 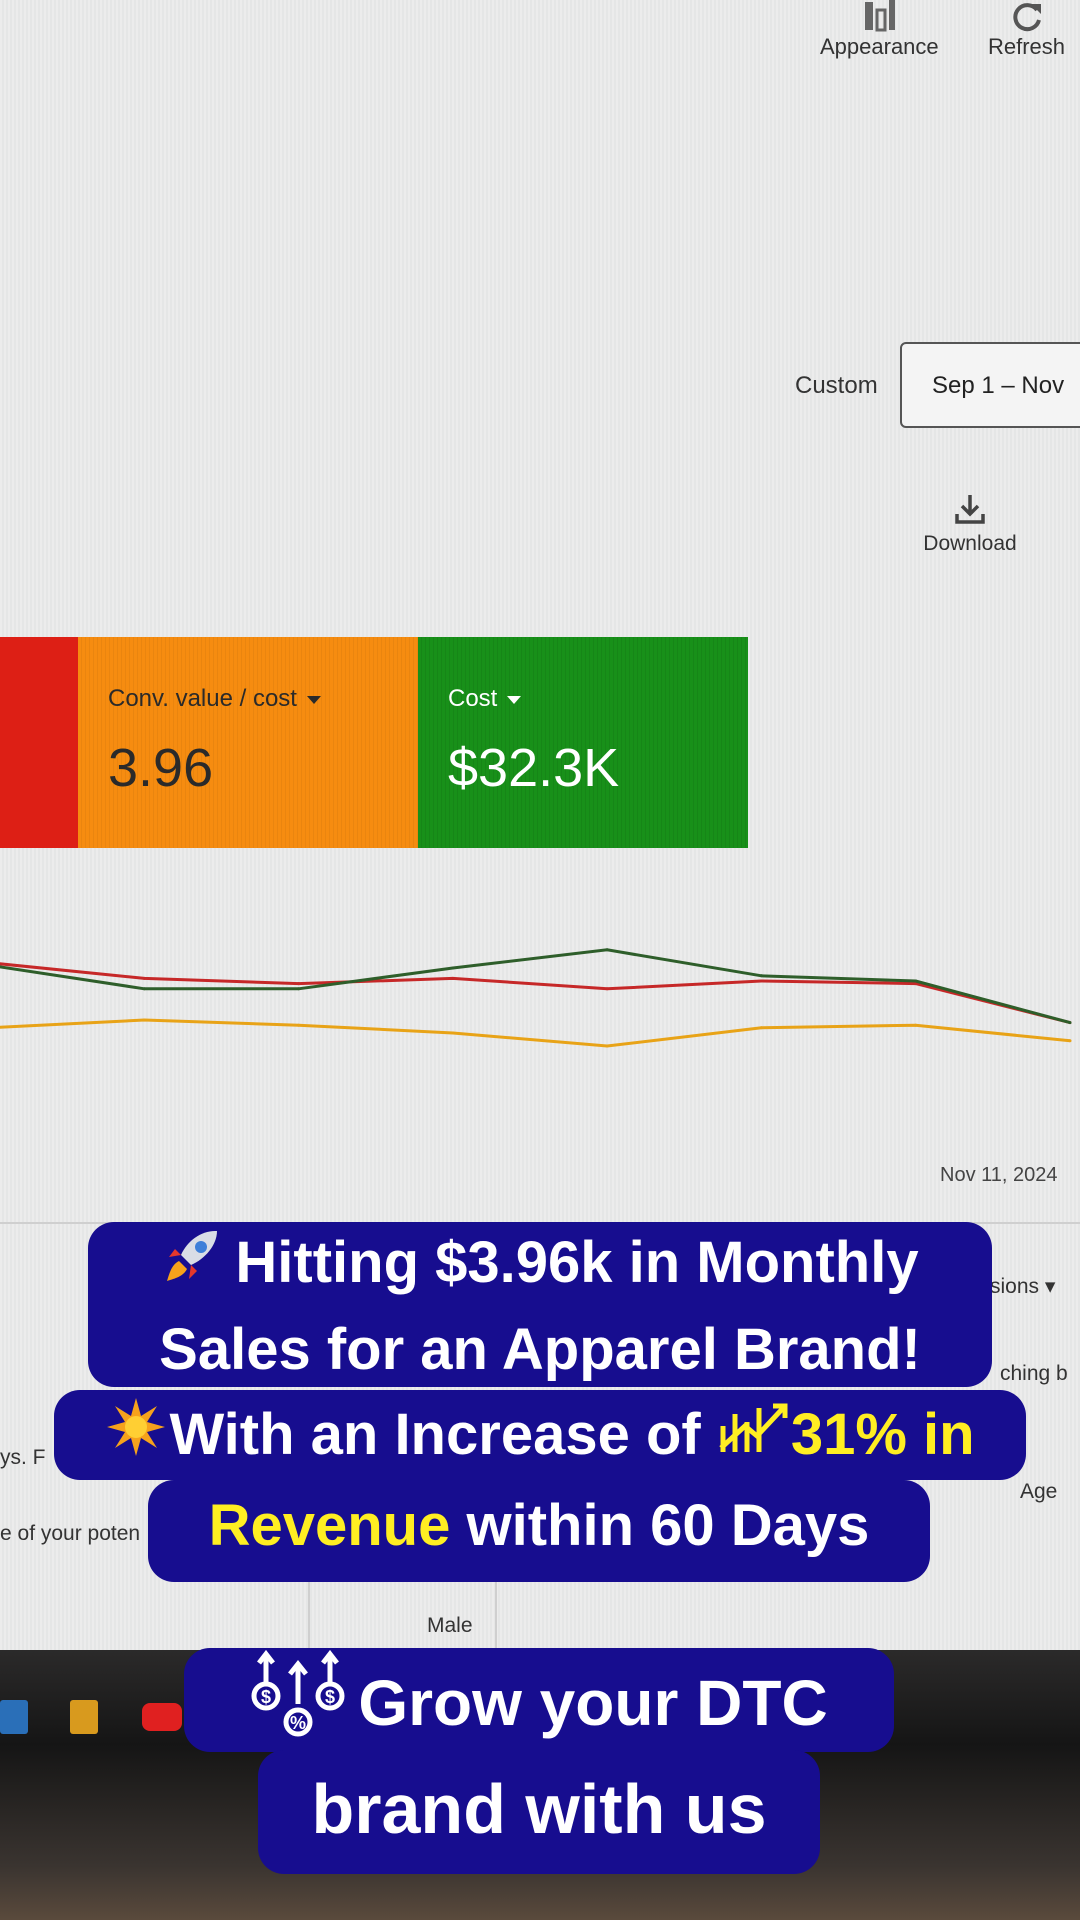 I want to click on app-icon, so click(x=14, y=1717).